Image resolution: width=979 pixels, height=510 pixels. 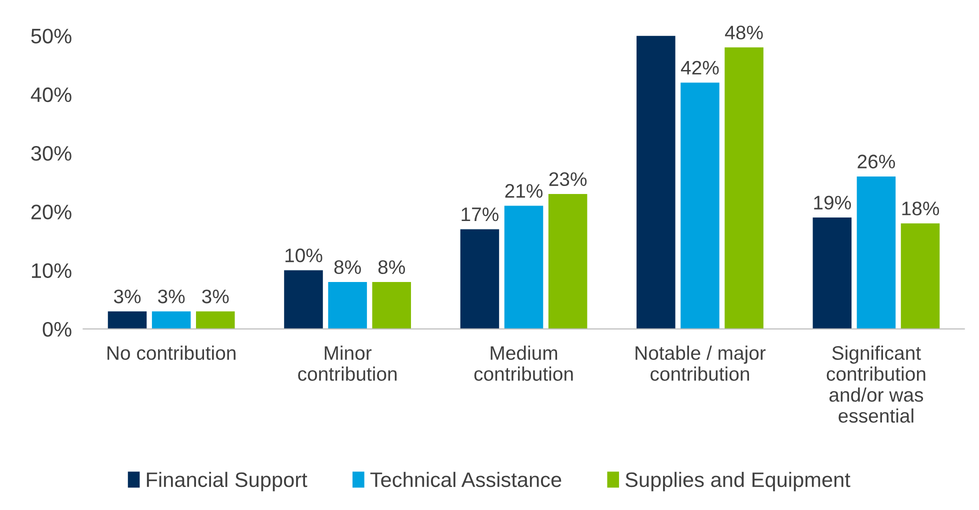 What do you see at coordinates (738, 482) in the screenshot?
I see `legend-label: Supplies and Equipment` at bounding box center [738, 482].